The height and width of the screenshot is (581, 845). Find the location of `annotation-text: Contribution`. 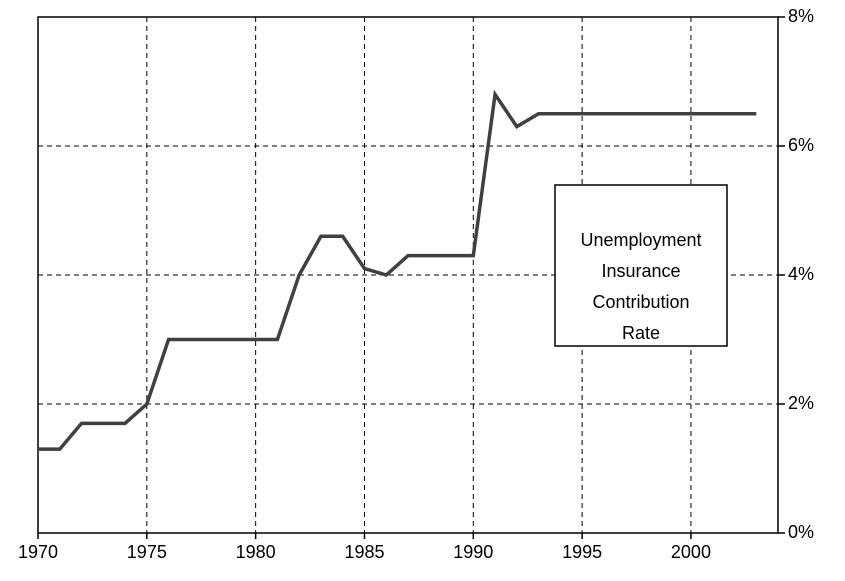

annotation-text: Contribution is located at coordinates (640, 302).